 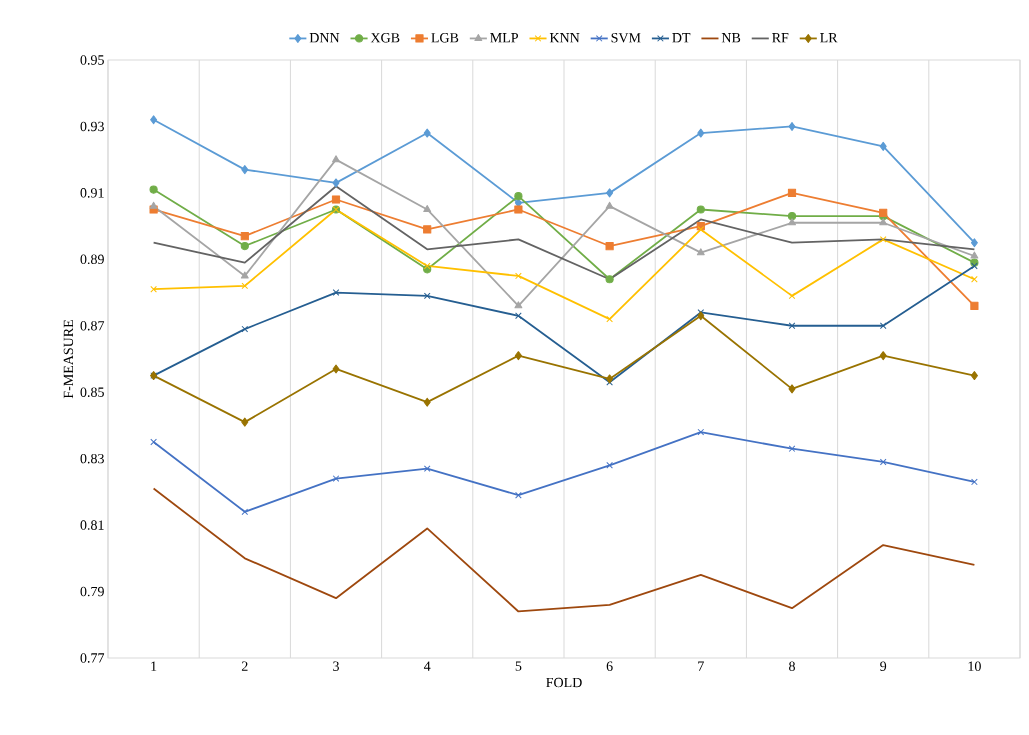 I want to click on x-tick-label: 5, so click(x=518, y=666).